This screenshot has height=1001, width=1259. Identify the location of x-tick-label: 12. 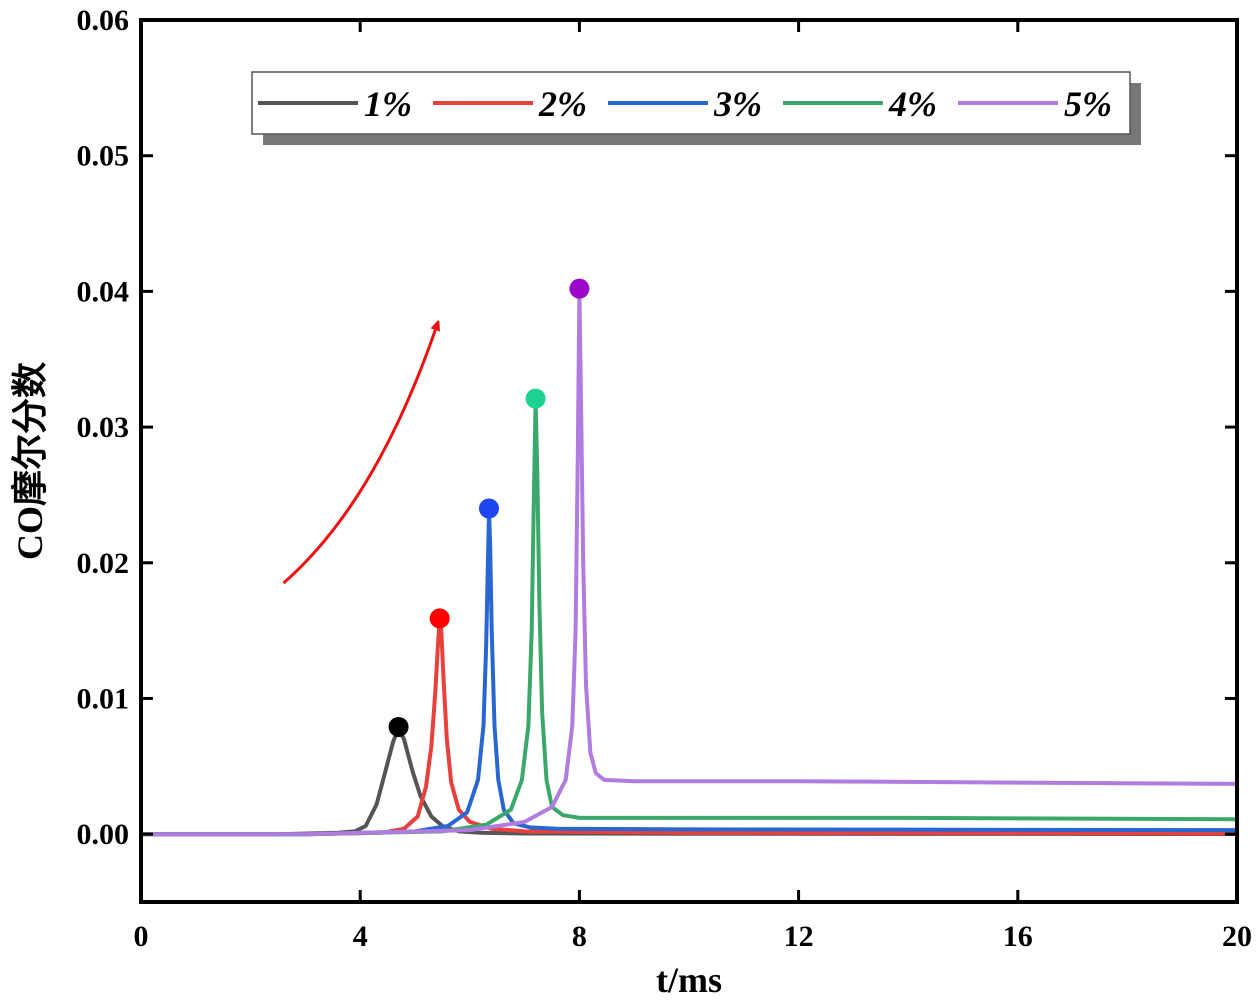
(799, 936).